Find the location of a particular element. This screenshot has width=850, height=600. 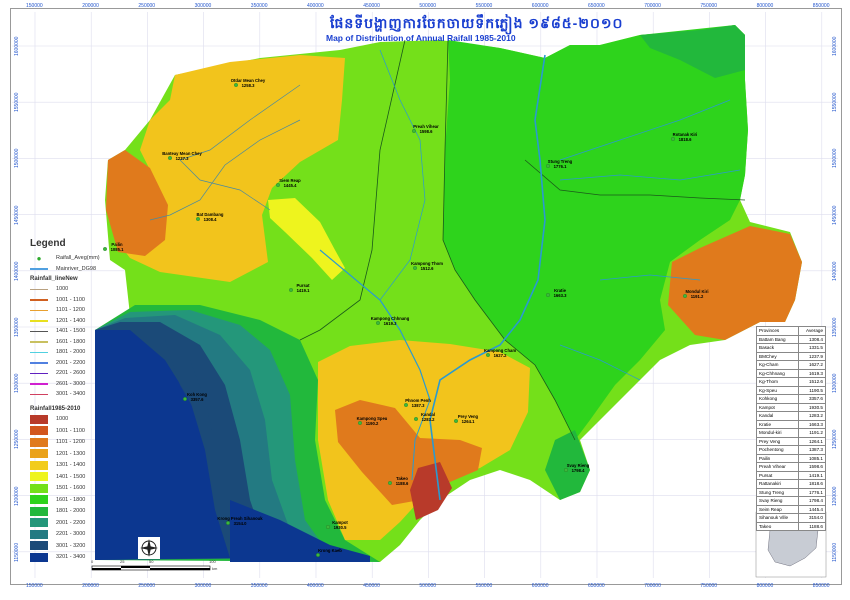

table-row: Kohkong 3357.6 is located at coordinates (791, 399).